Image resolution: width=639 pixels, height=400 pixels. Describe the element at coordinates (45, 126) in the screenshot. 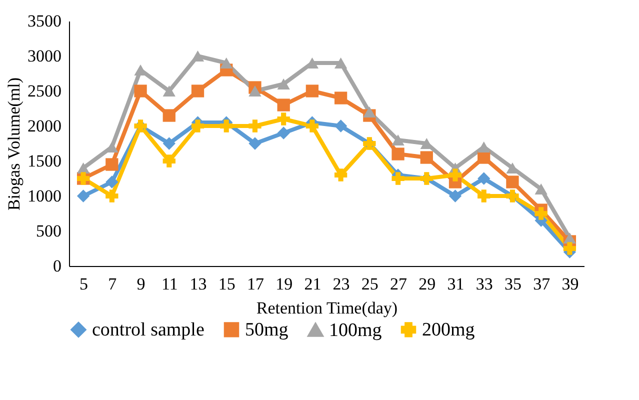

I see `y-tick-label: 2000` at that location.